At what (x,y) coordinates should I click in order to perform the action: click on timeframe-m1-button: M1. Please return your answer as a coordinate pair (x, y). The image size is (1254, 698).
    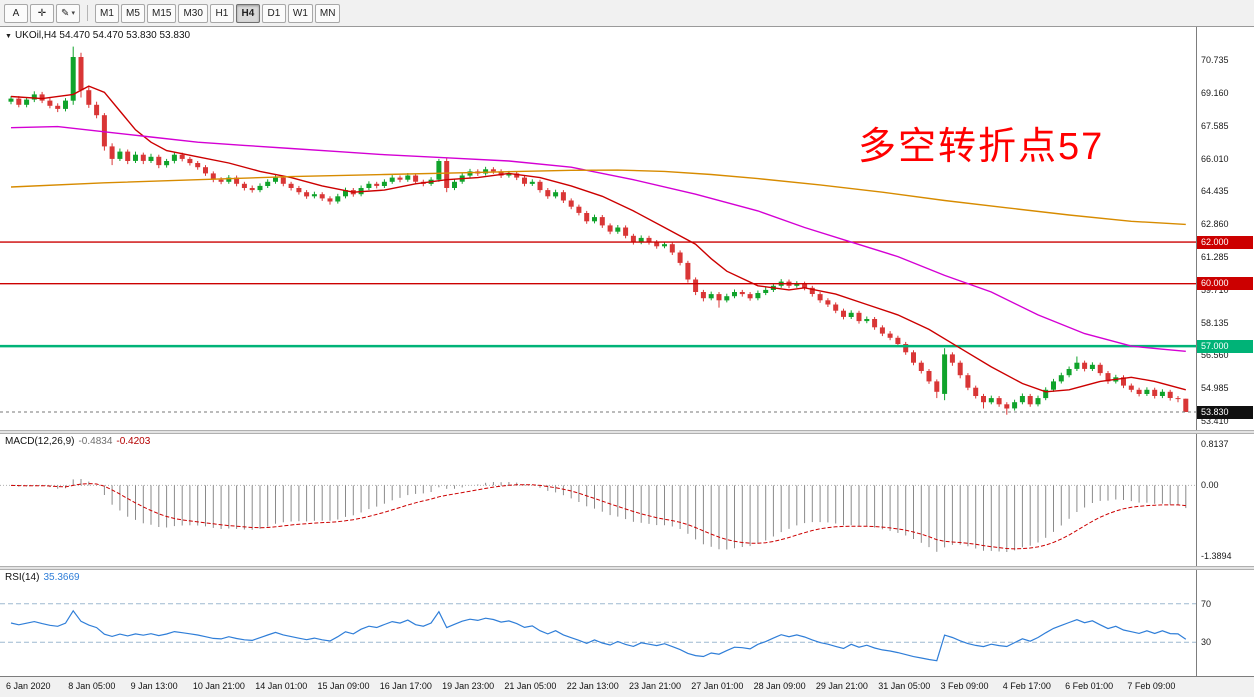
    Looking at the image, I should click on (107, 13).